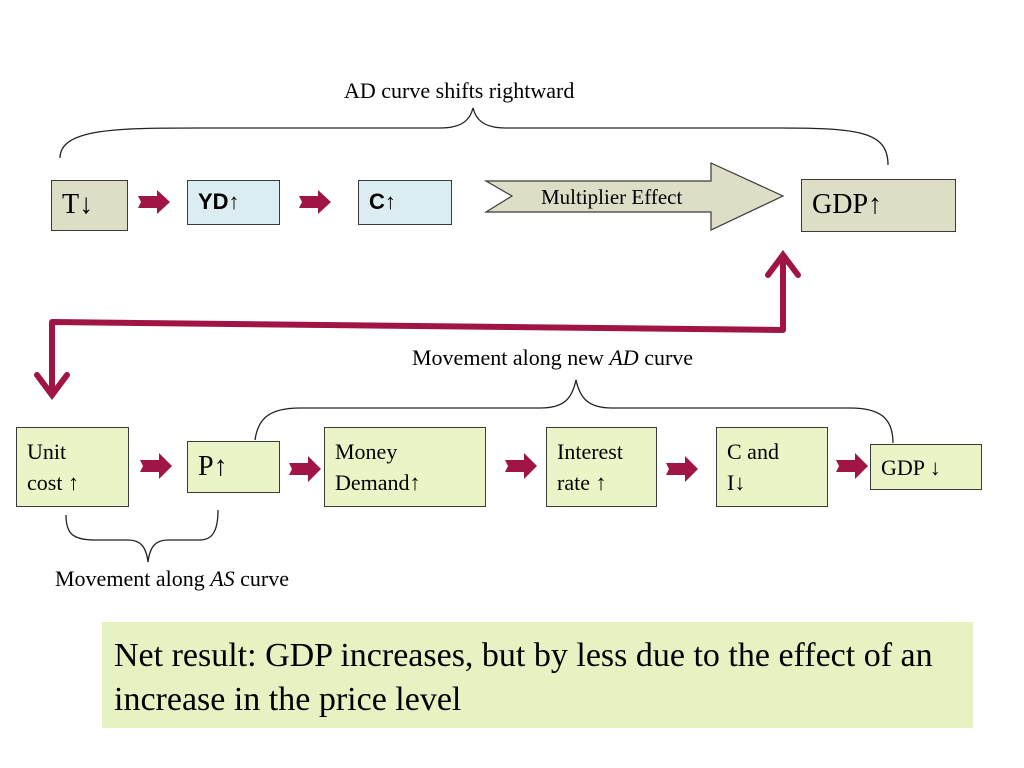  I want to click on feedback-line, so click(417, 323).